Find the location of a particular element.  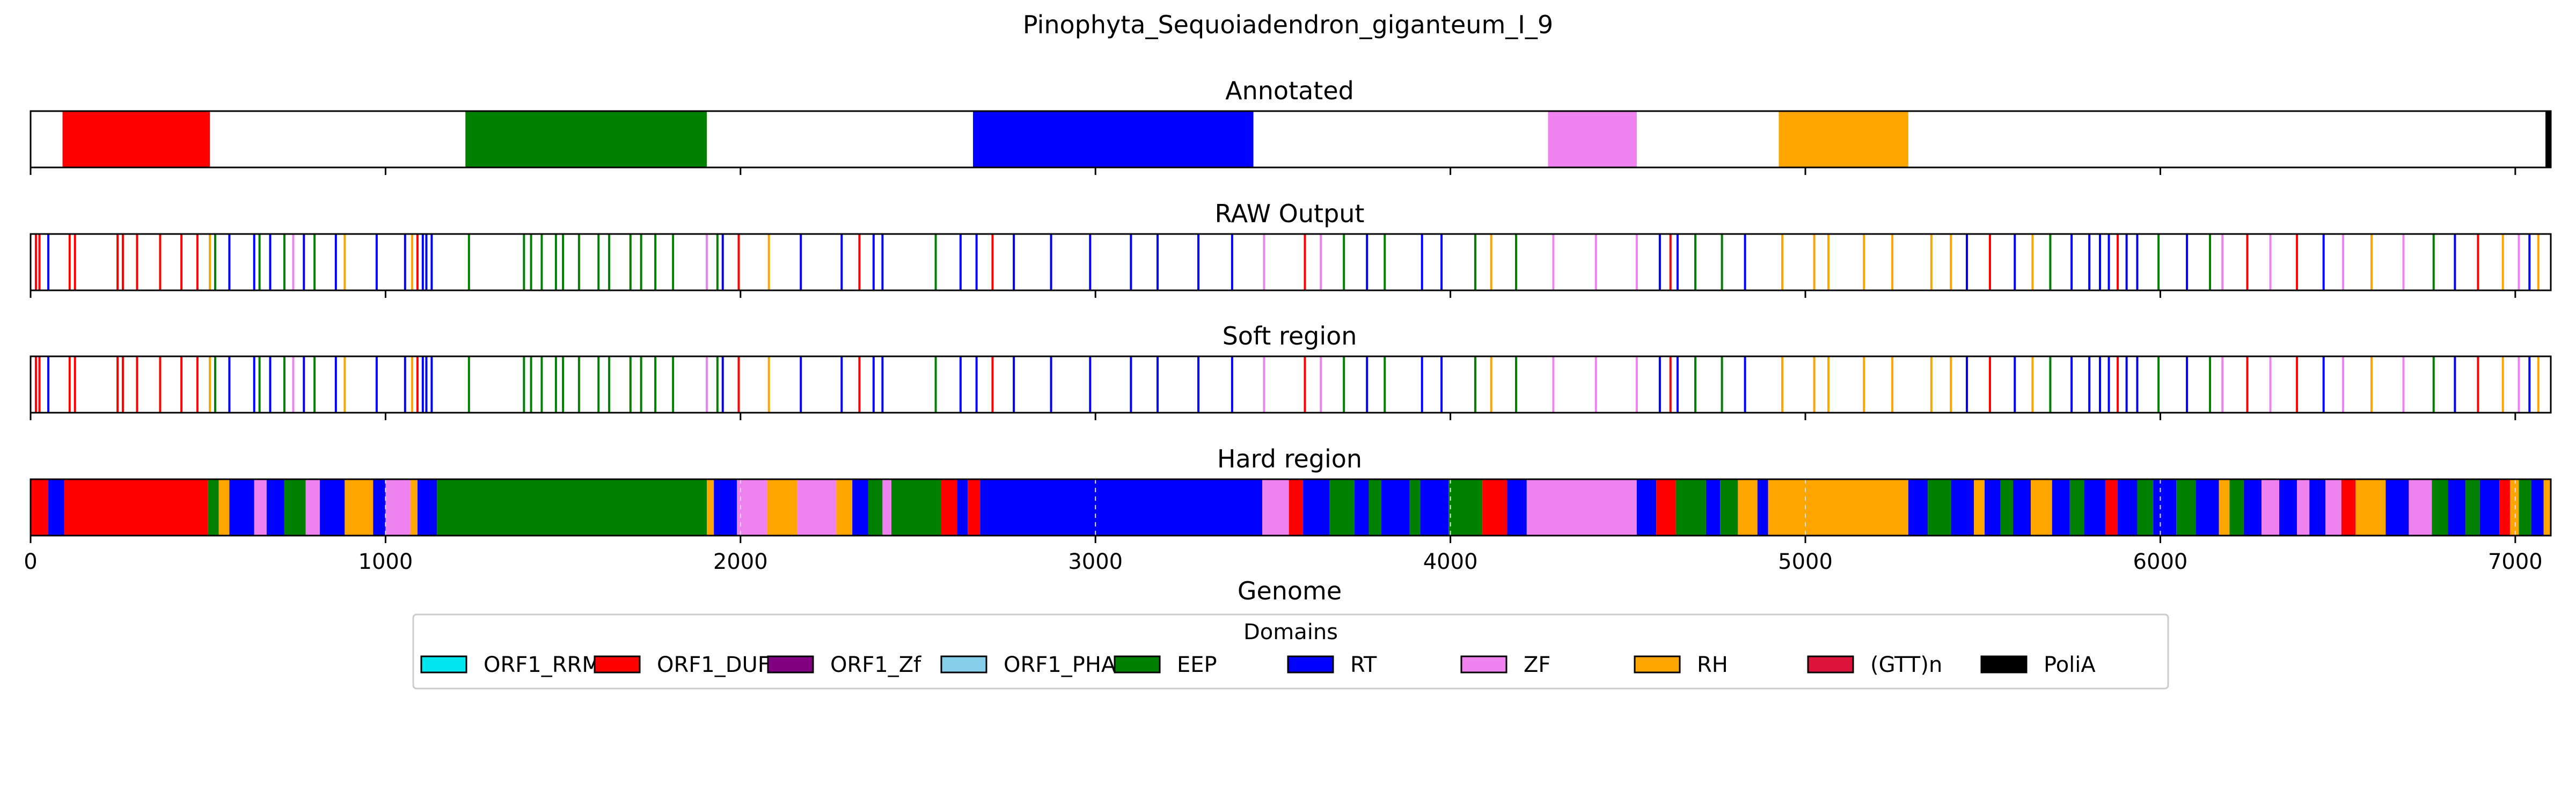

legend-entry-polia: PoliA is located at coordinates (2038, 665).